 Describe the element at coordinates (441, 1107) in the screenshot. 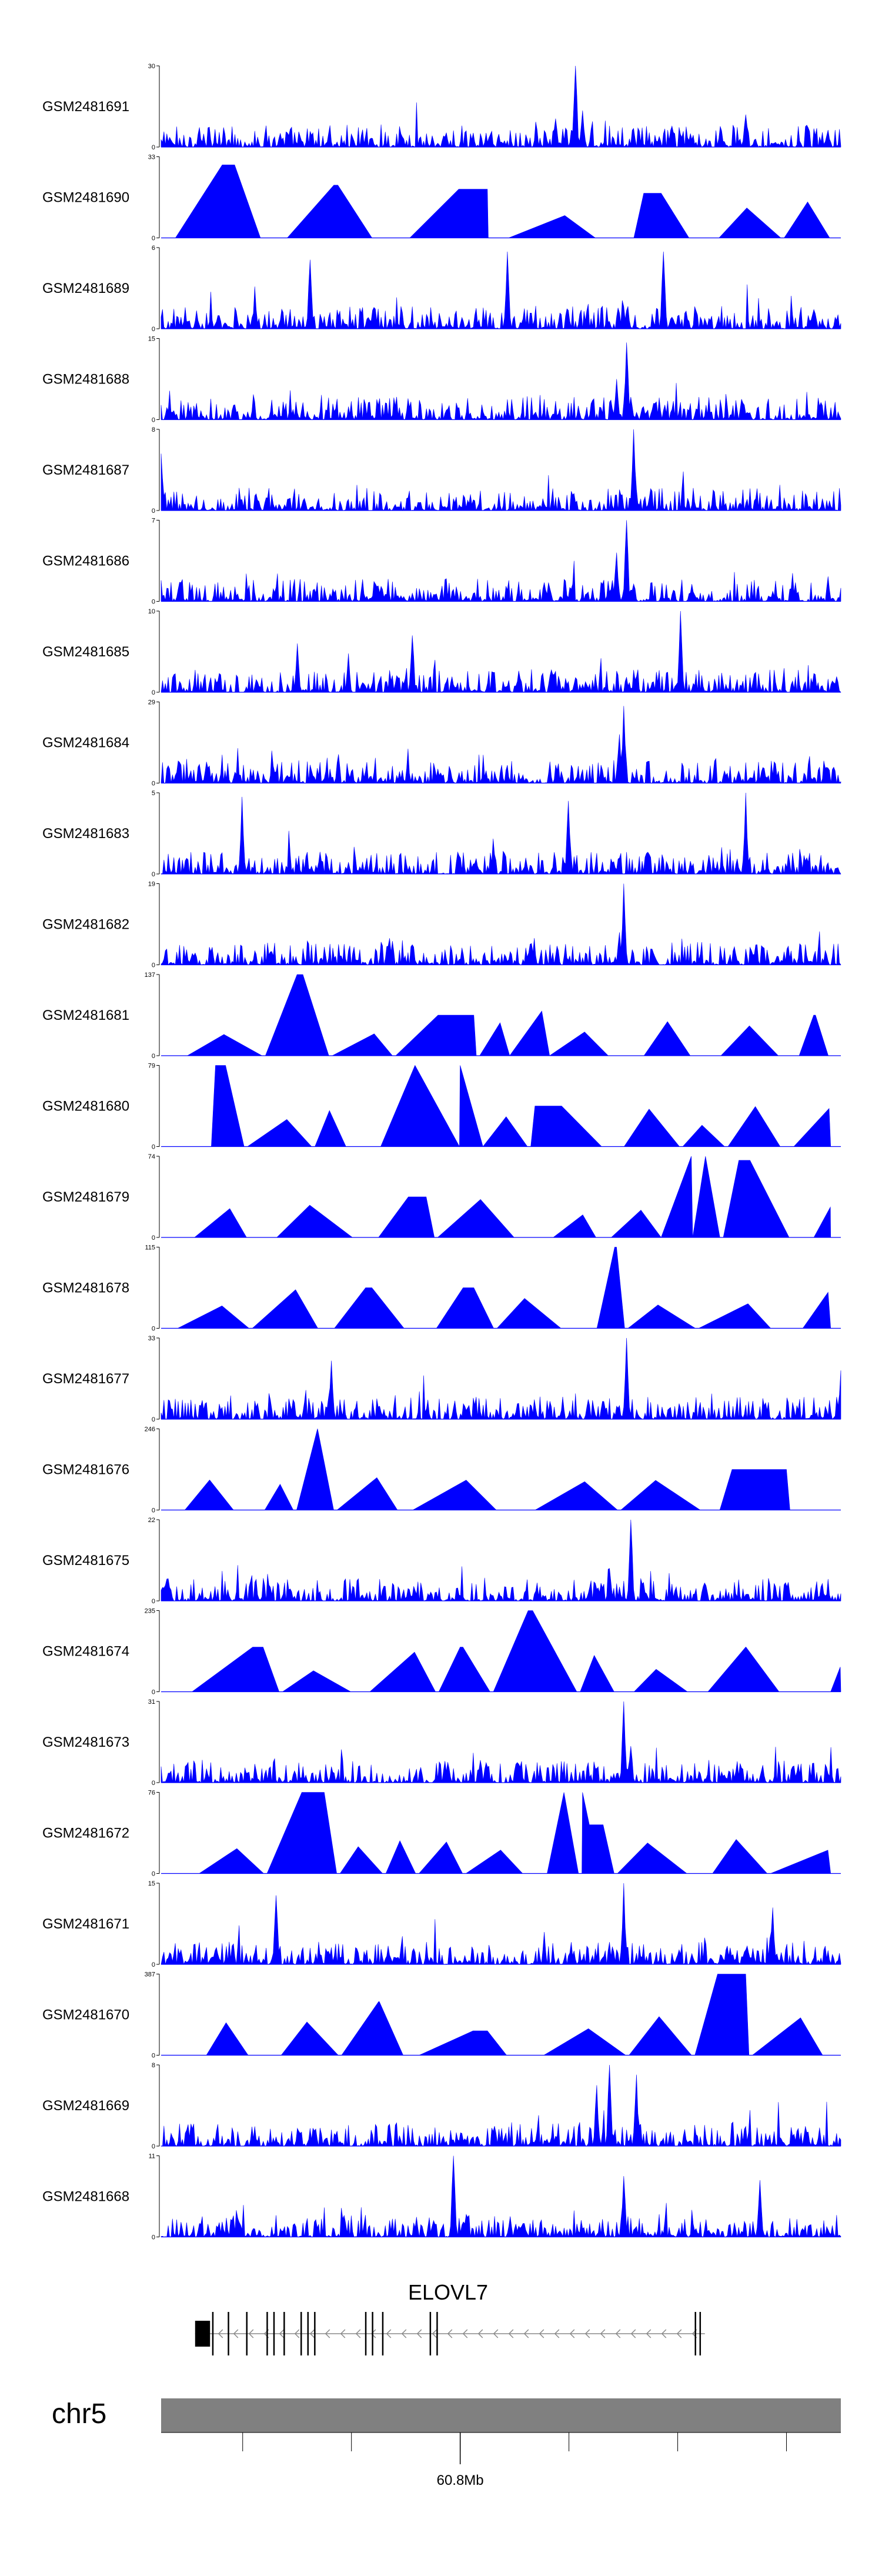

I see `track-GSM2481680: GSM2481680 79 0` at that location.